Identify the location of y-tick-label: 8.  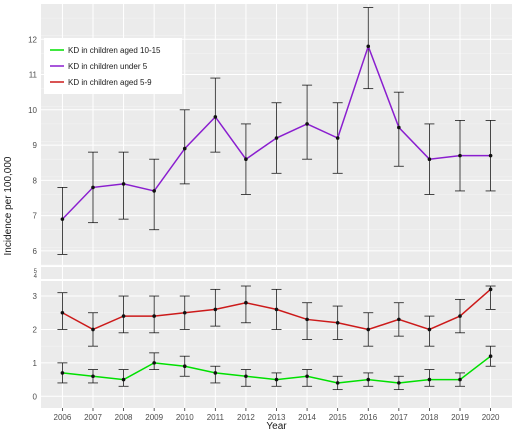
(35, 180).